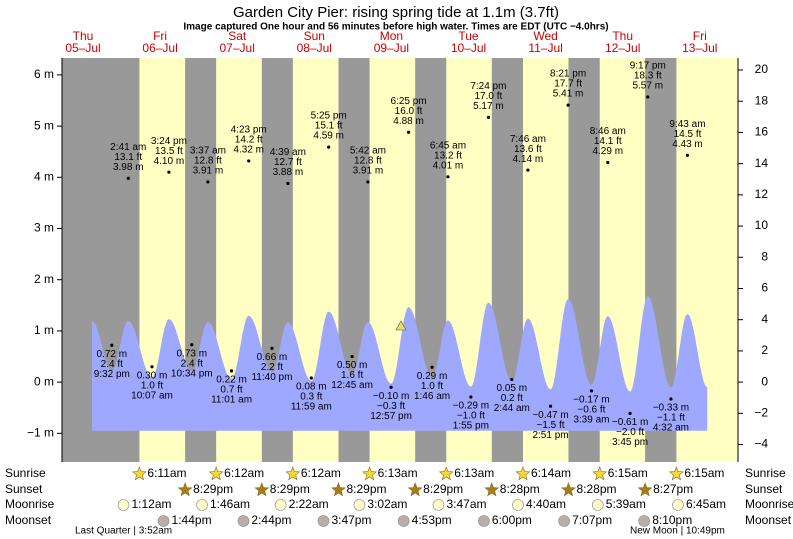 The height and width of the screenshot is (539, 793). I want to click on tide-label: 9:32 pm, so click(112, 374).